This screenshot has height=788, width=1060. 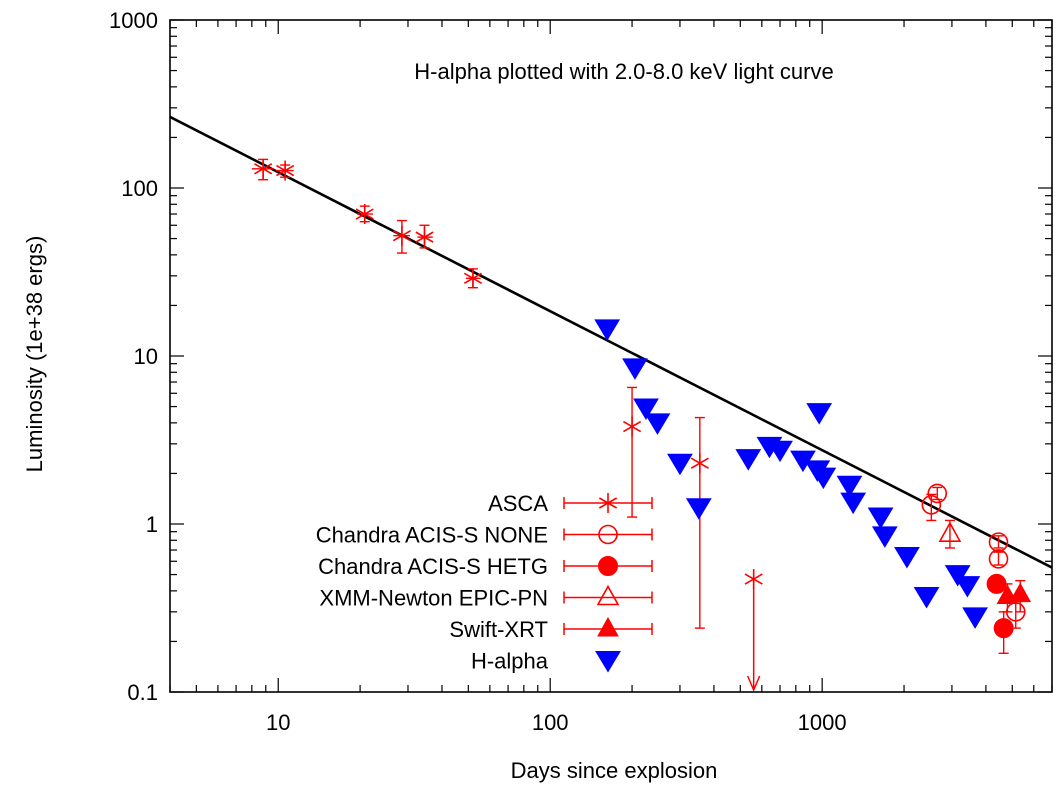 I want to click on chandra-acis-s-hetg-point, so click(x=1003, y=628).